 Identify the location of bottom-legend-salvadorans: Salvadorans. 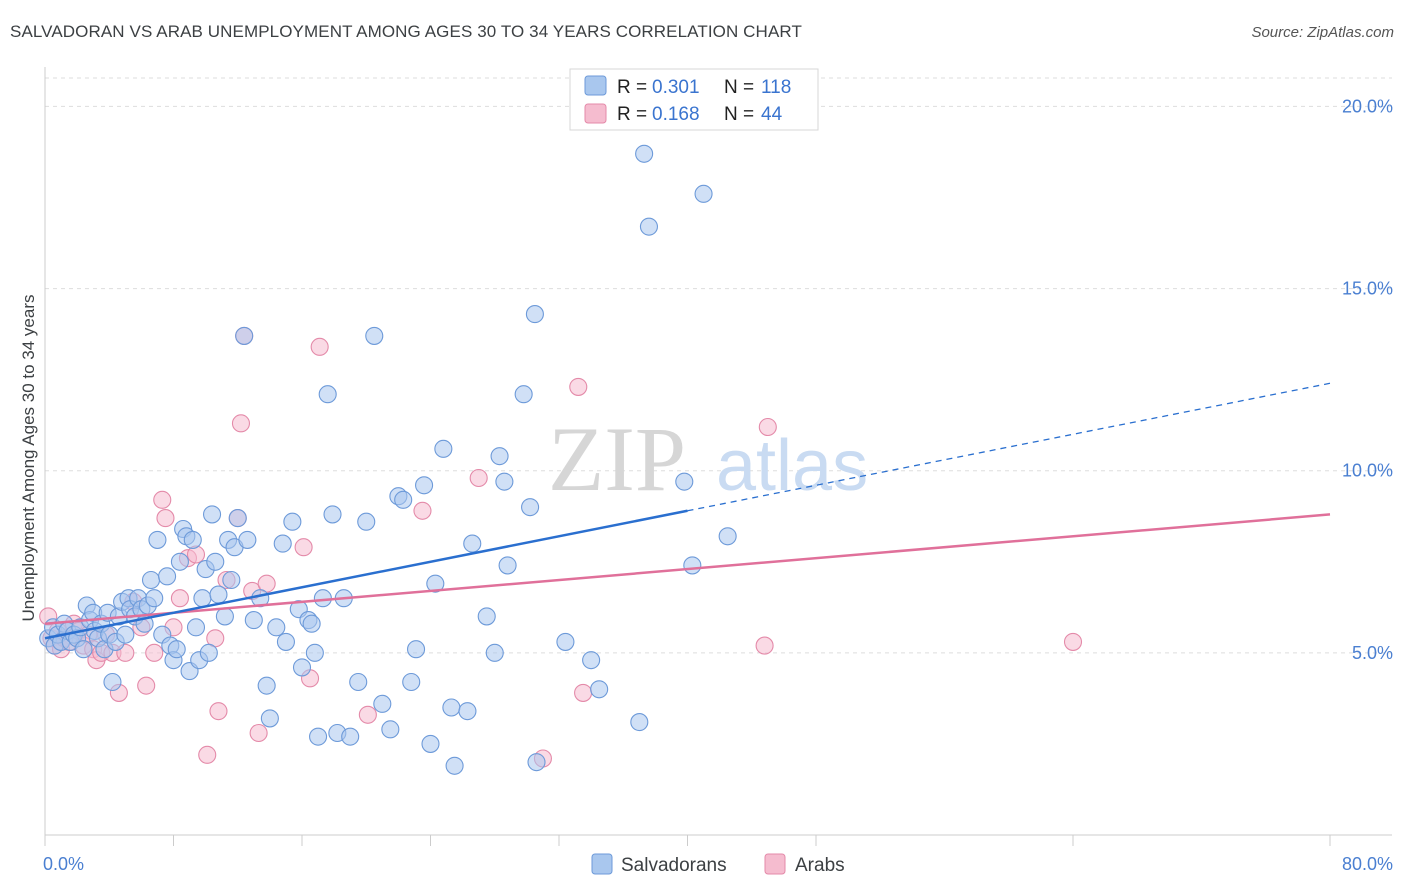
(674, 865).